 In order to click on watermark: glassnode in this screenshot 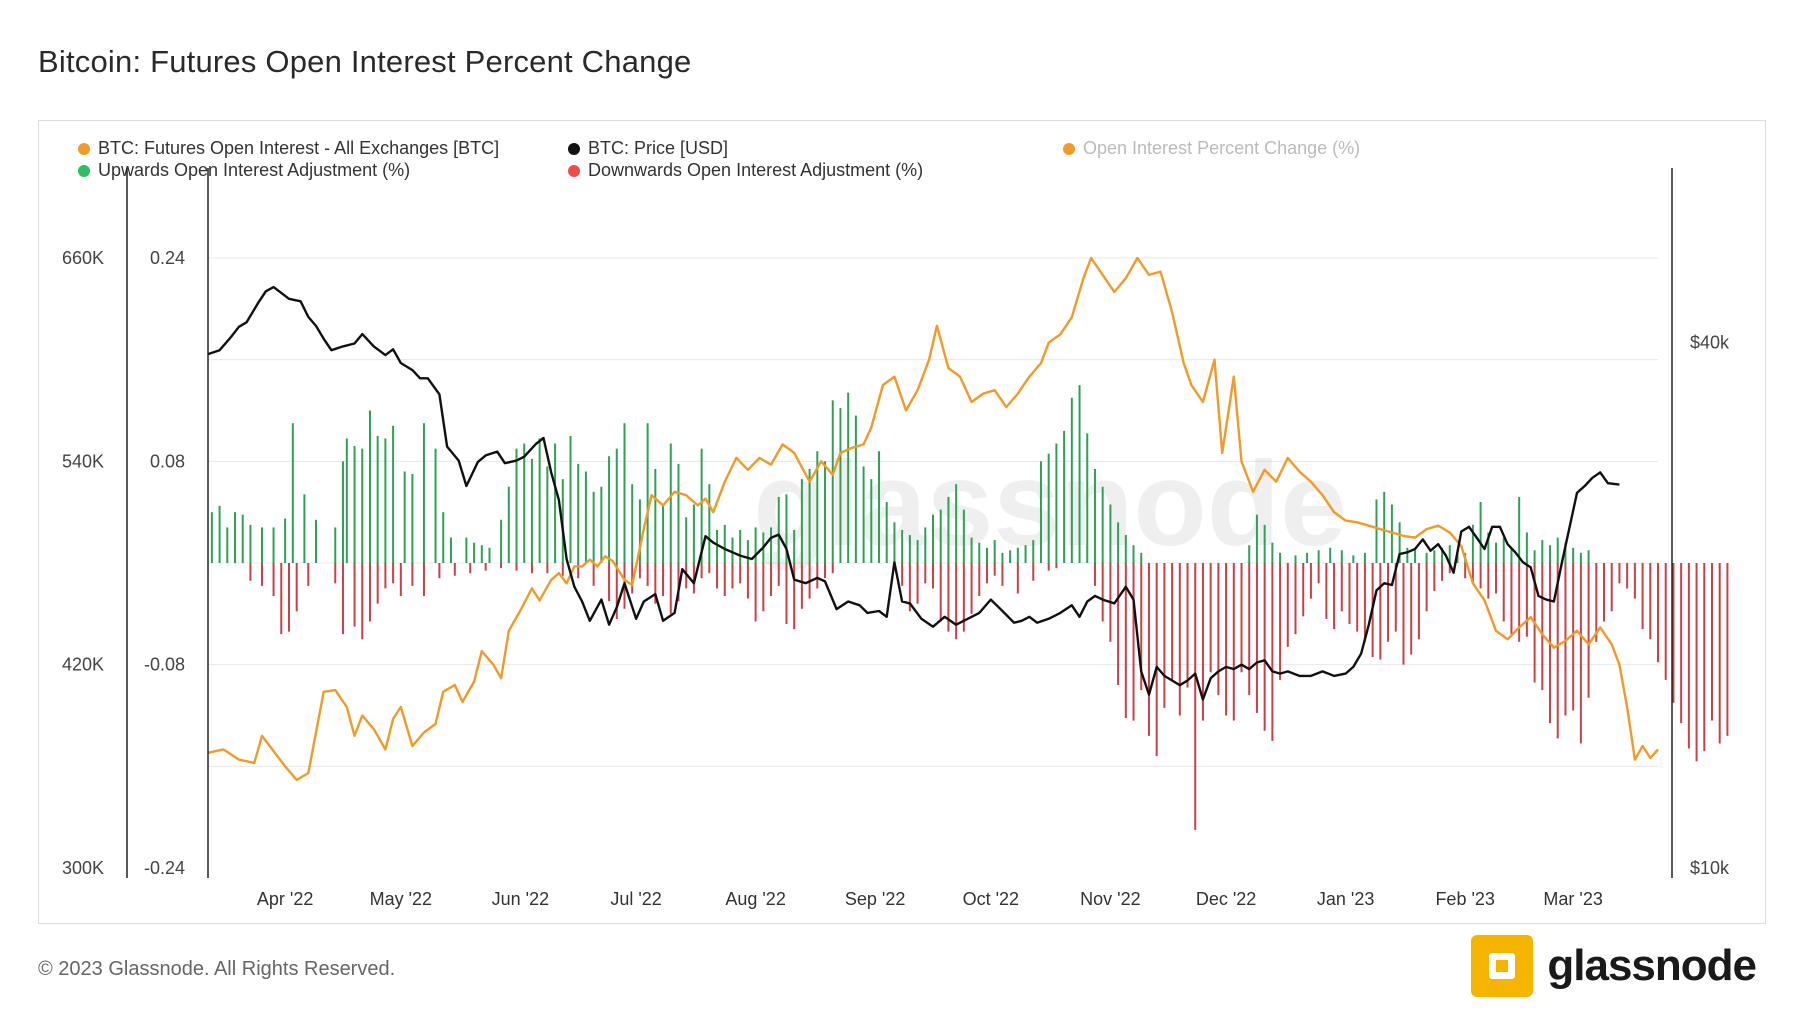, I will do `click(1050, 504)`.